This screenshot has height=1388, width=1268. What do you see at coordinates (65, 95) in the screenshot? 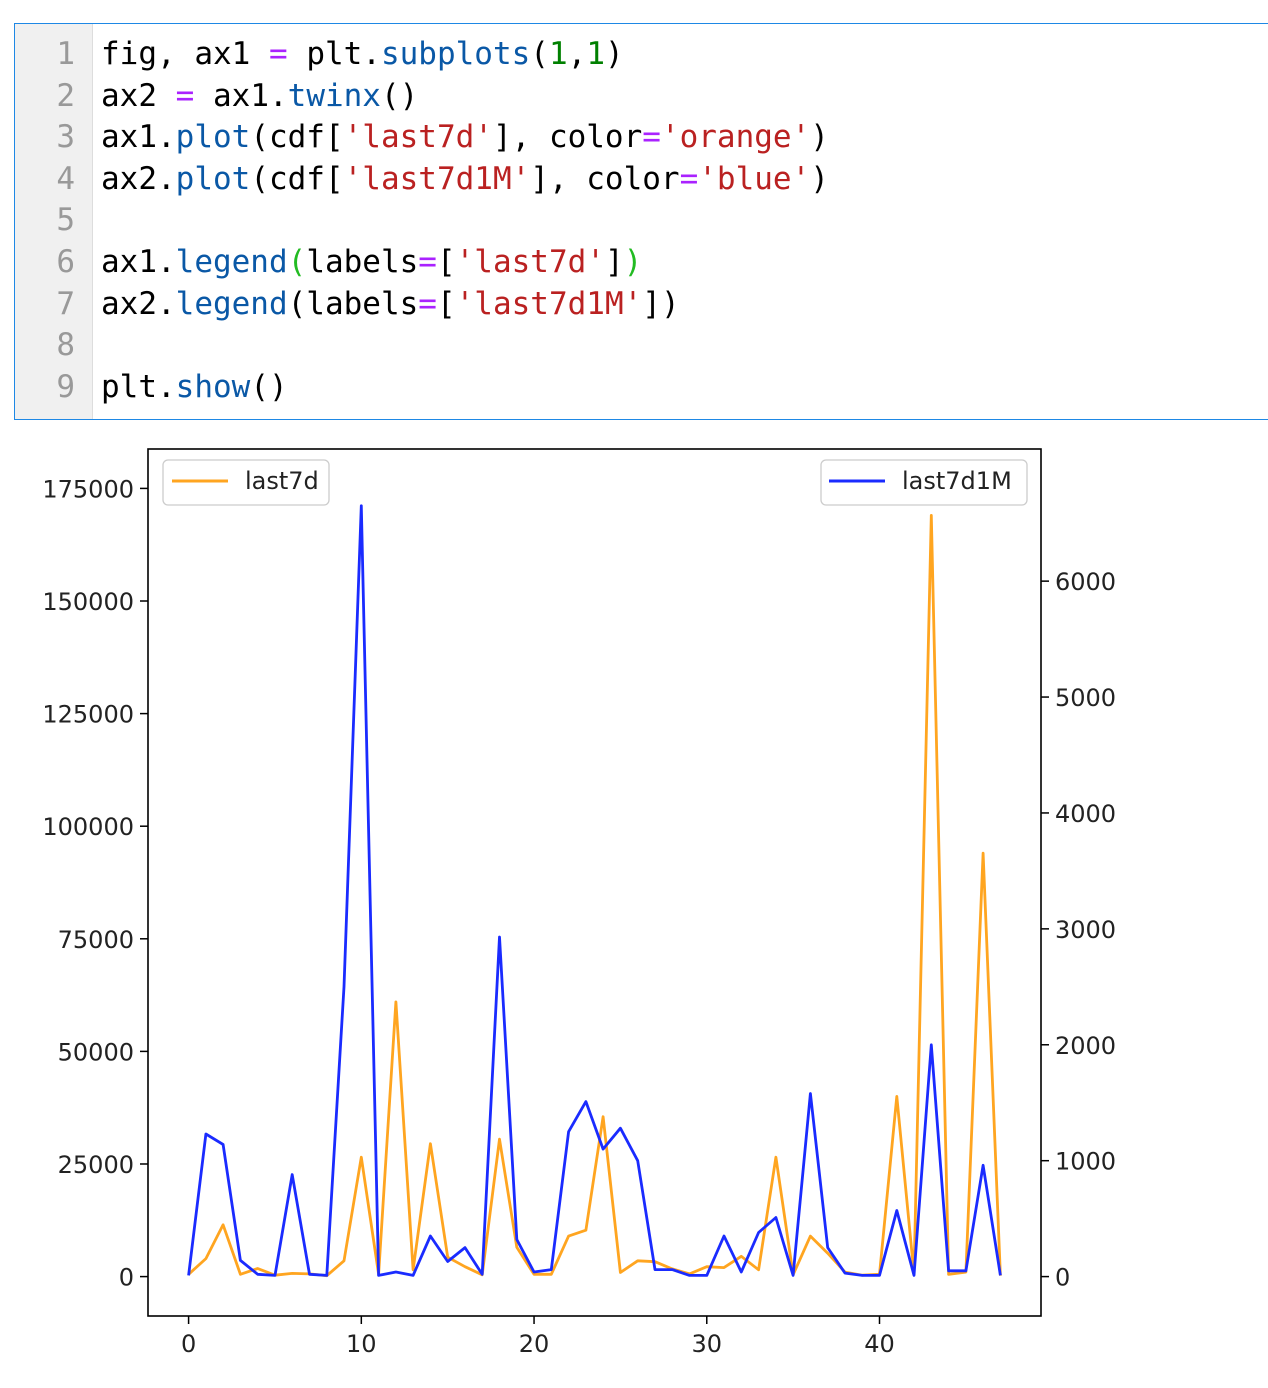
I see `line-number: 2` at bounding box center [65, 95].